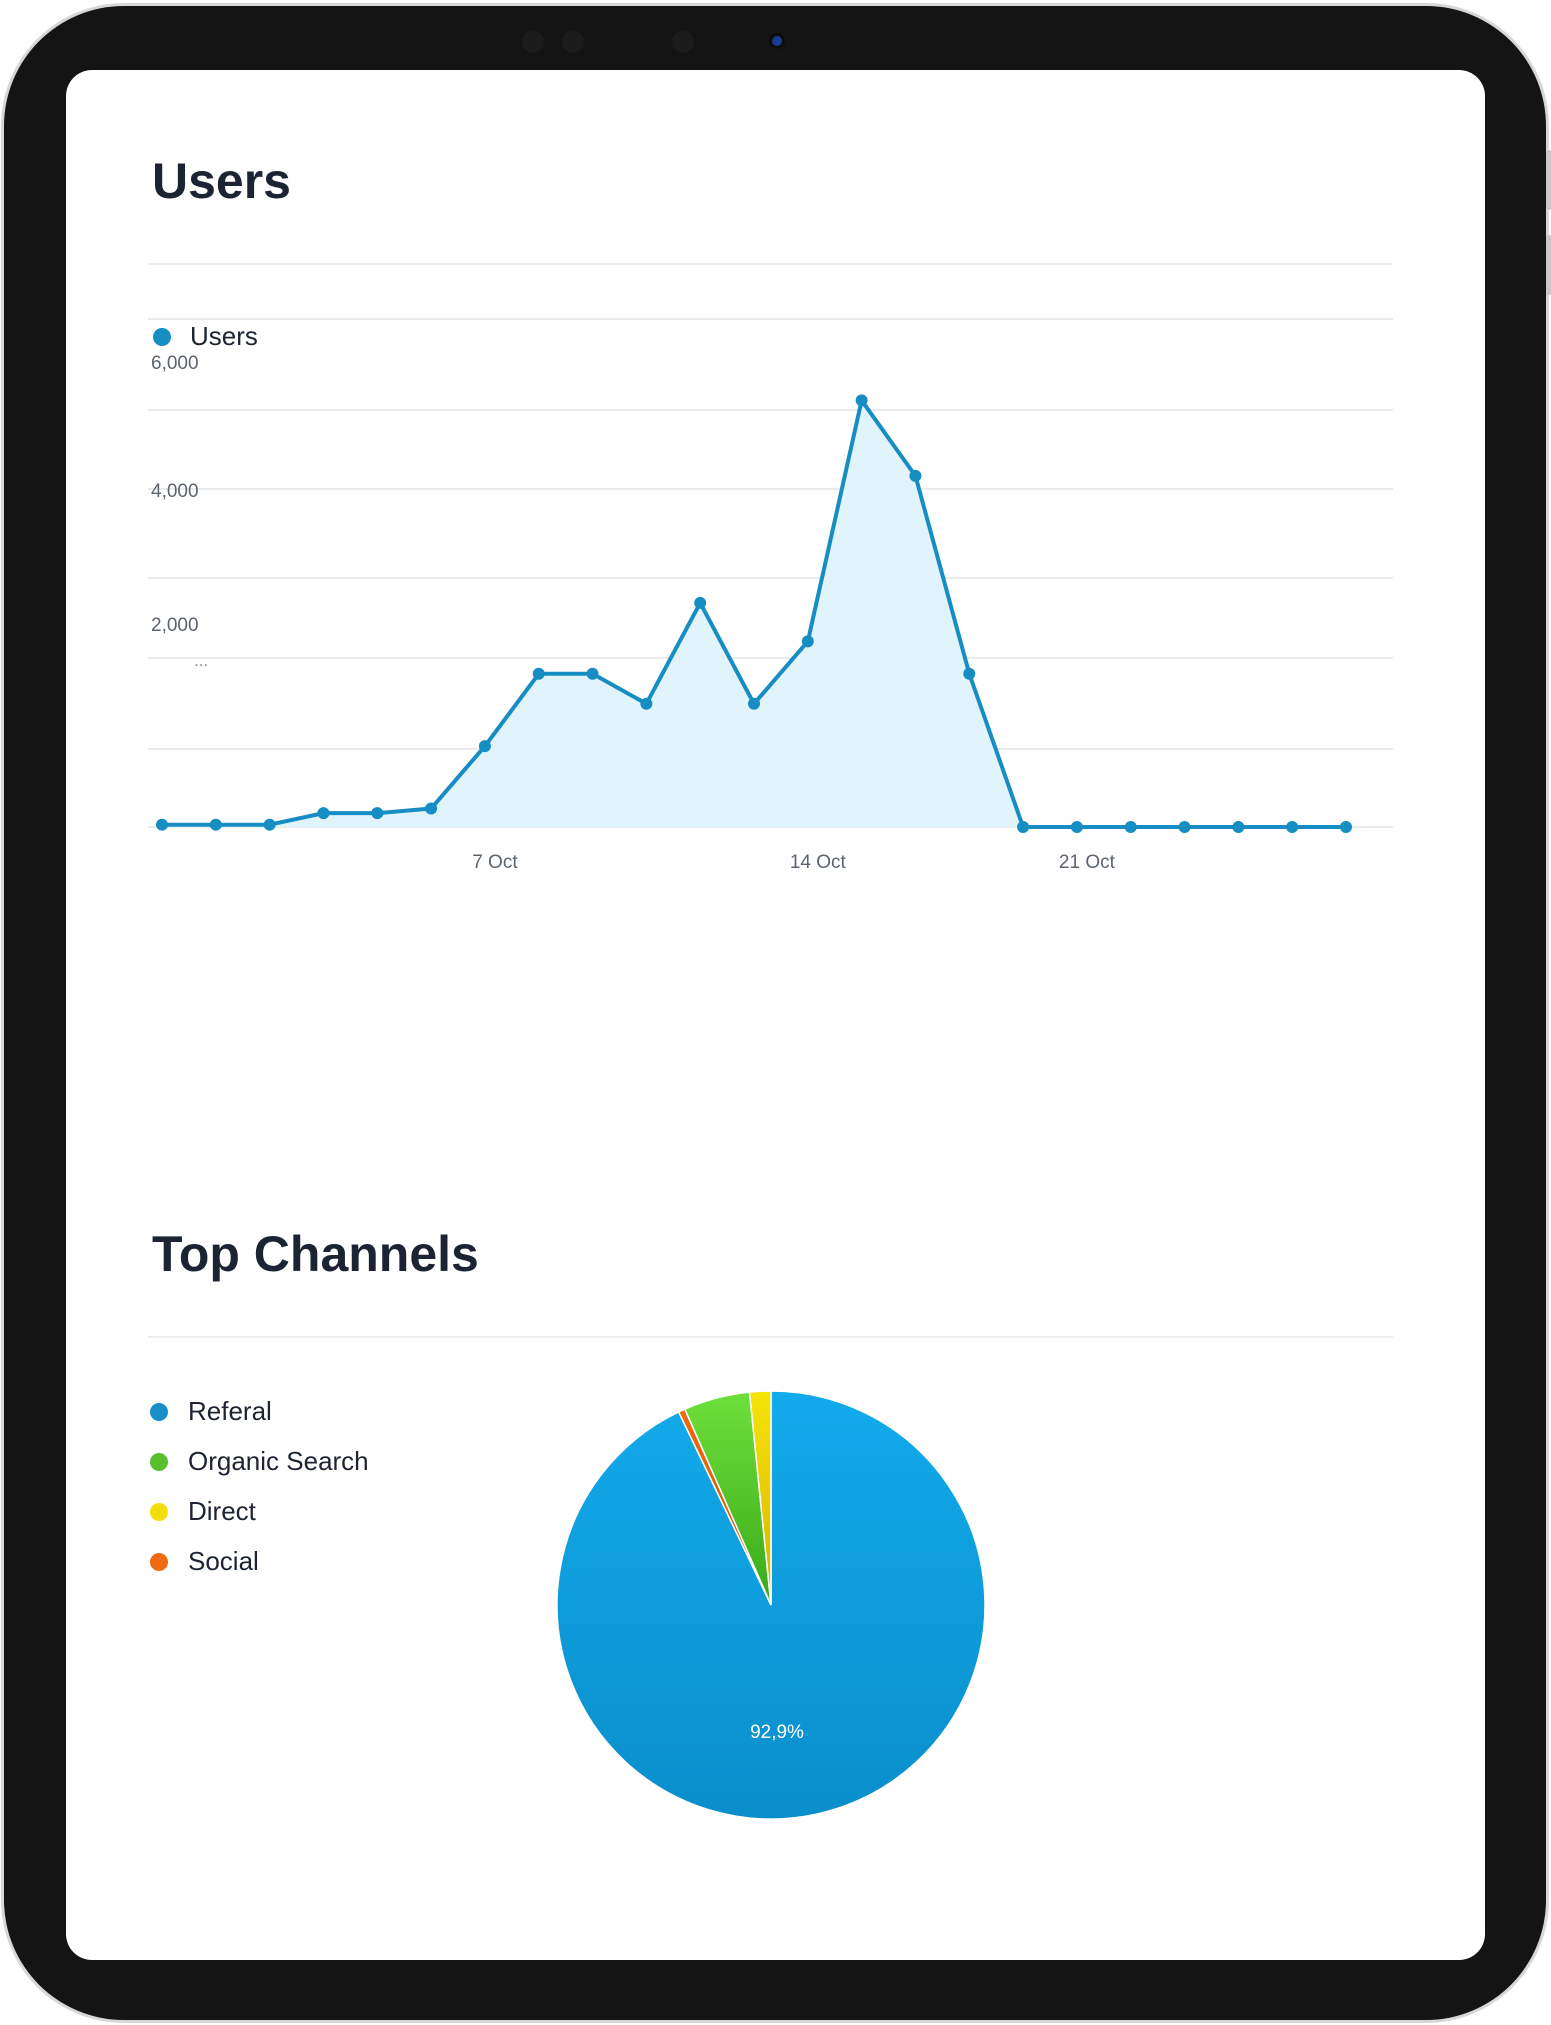 This screenshot has height=2025, width=1551. What do you see at coordinates (278, 1461) in the screenshot?
I see `channel-legend-label: Organic Search` at bounding box center [278, 1461].